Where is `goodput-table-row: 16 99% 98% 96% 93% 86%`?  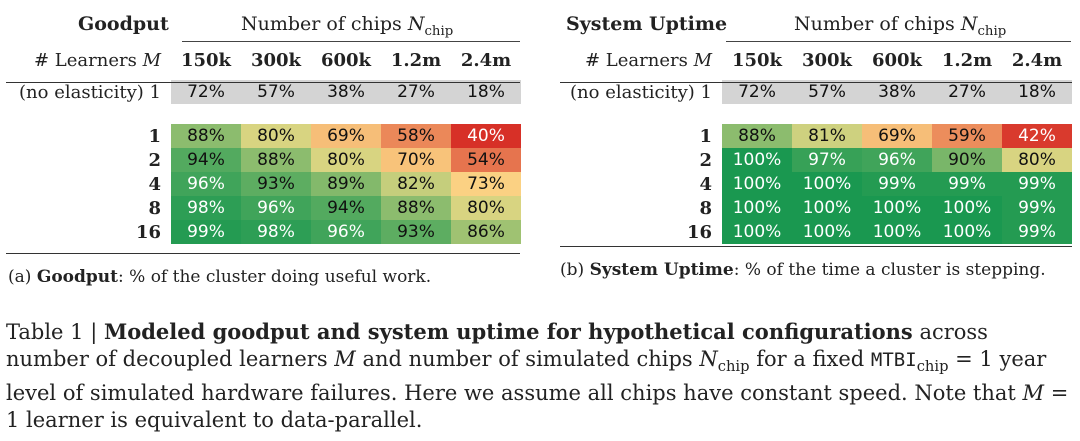
goodput-table-row: 16 99% 98% 96% 93% 86% is located at coordinates (263, 232).